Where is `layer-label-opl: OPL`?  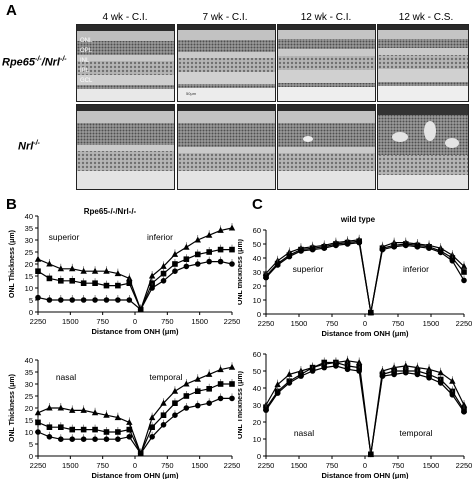
layer-label-opl: OPL is located at coordinates (86, 51).